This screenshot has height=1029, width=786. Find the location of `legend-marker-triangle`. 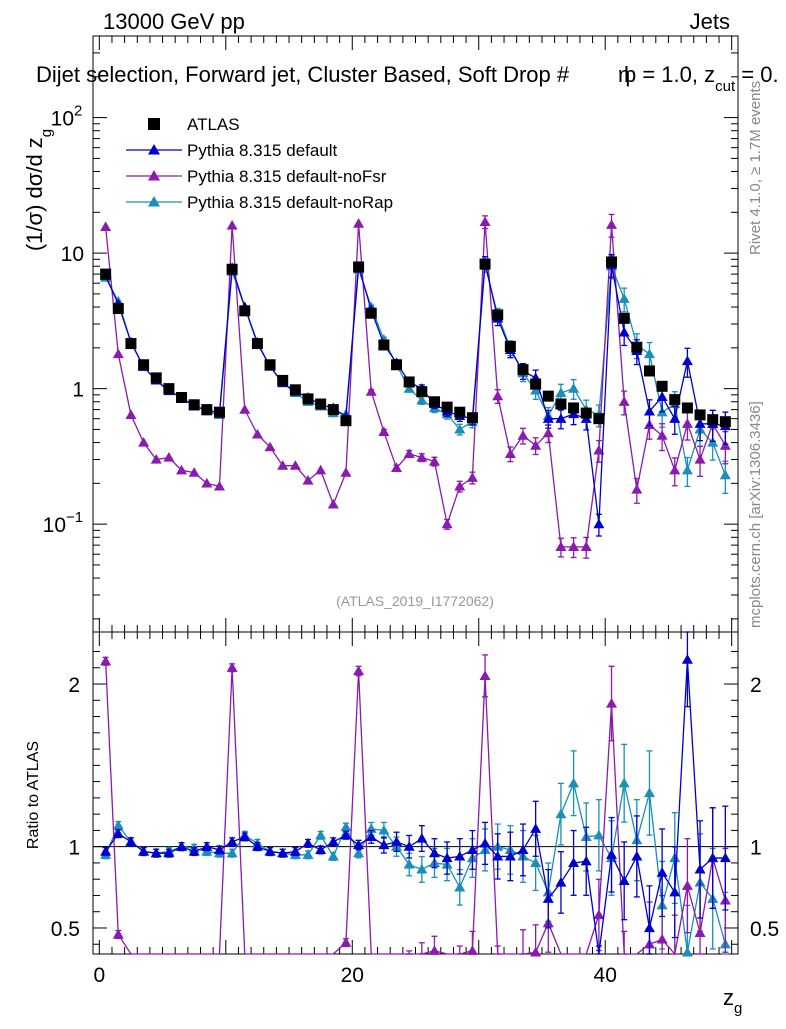

legend-marker-triangle is located at coordinates (154, 175).